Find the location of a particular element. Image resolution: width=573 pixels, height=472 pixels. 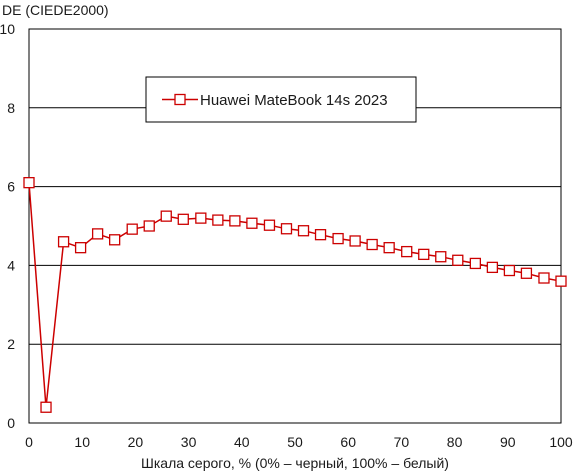

y-tick-label: 6 is located at coordinates (11, 187).